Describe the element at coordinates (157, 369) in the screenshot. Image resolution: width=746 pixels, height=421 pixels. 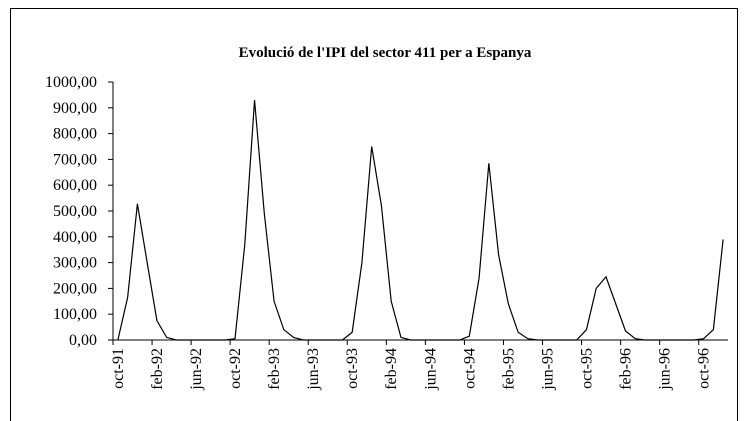
I see `x-tick-label: feb-92` at that location.